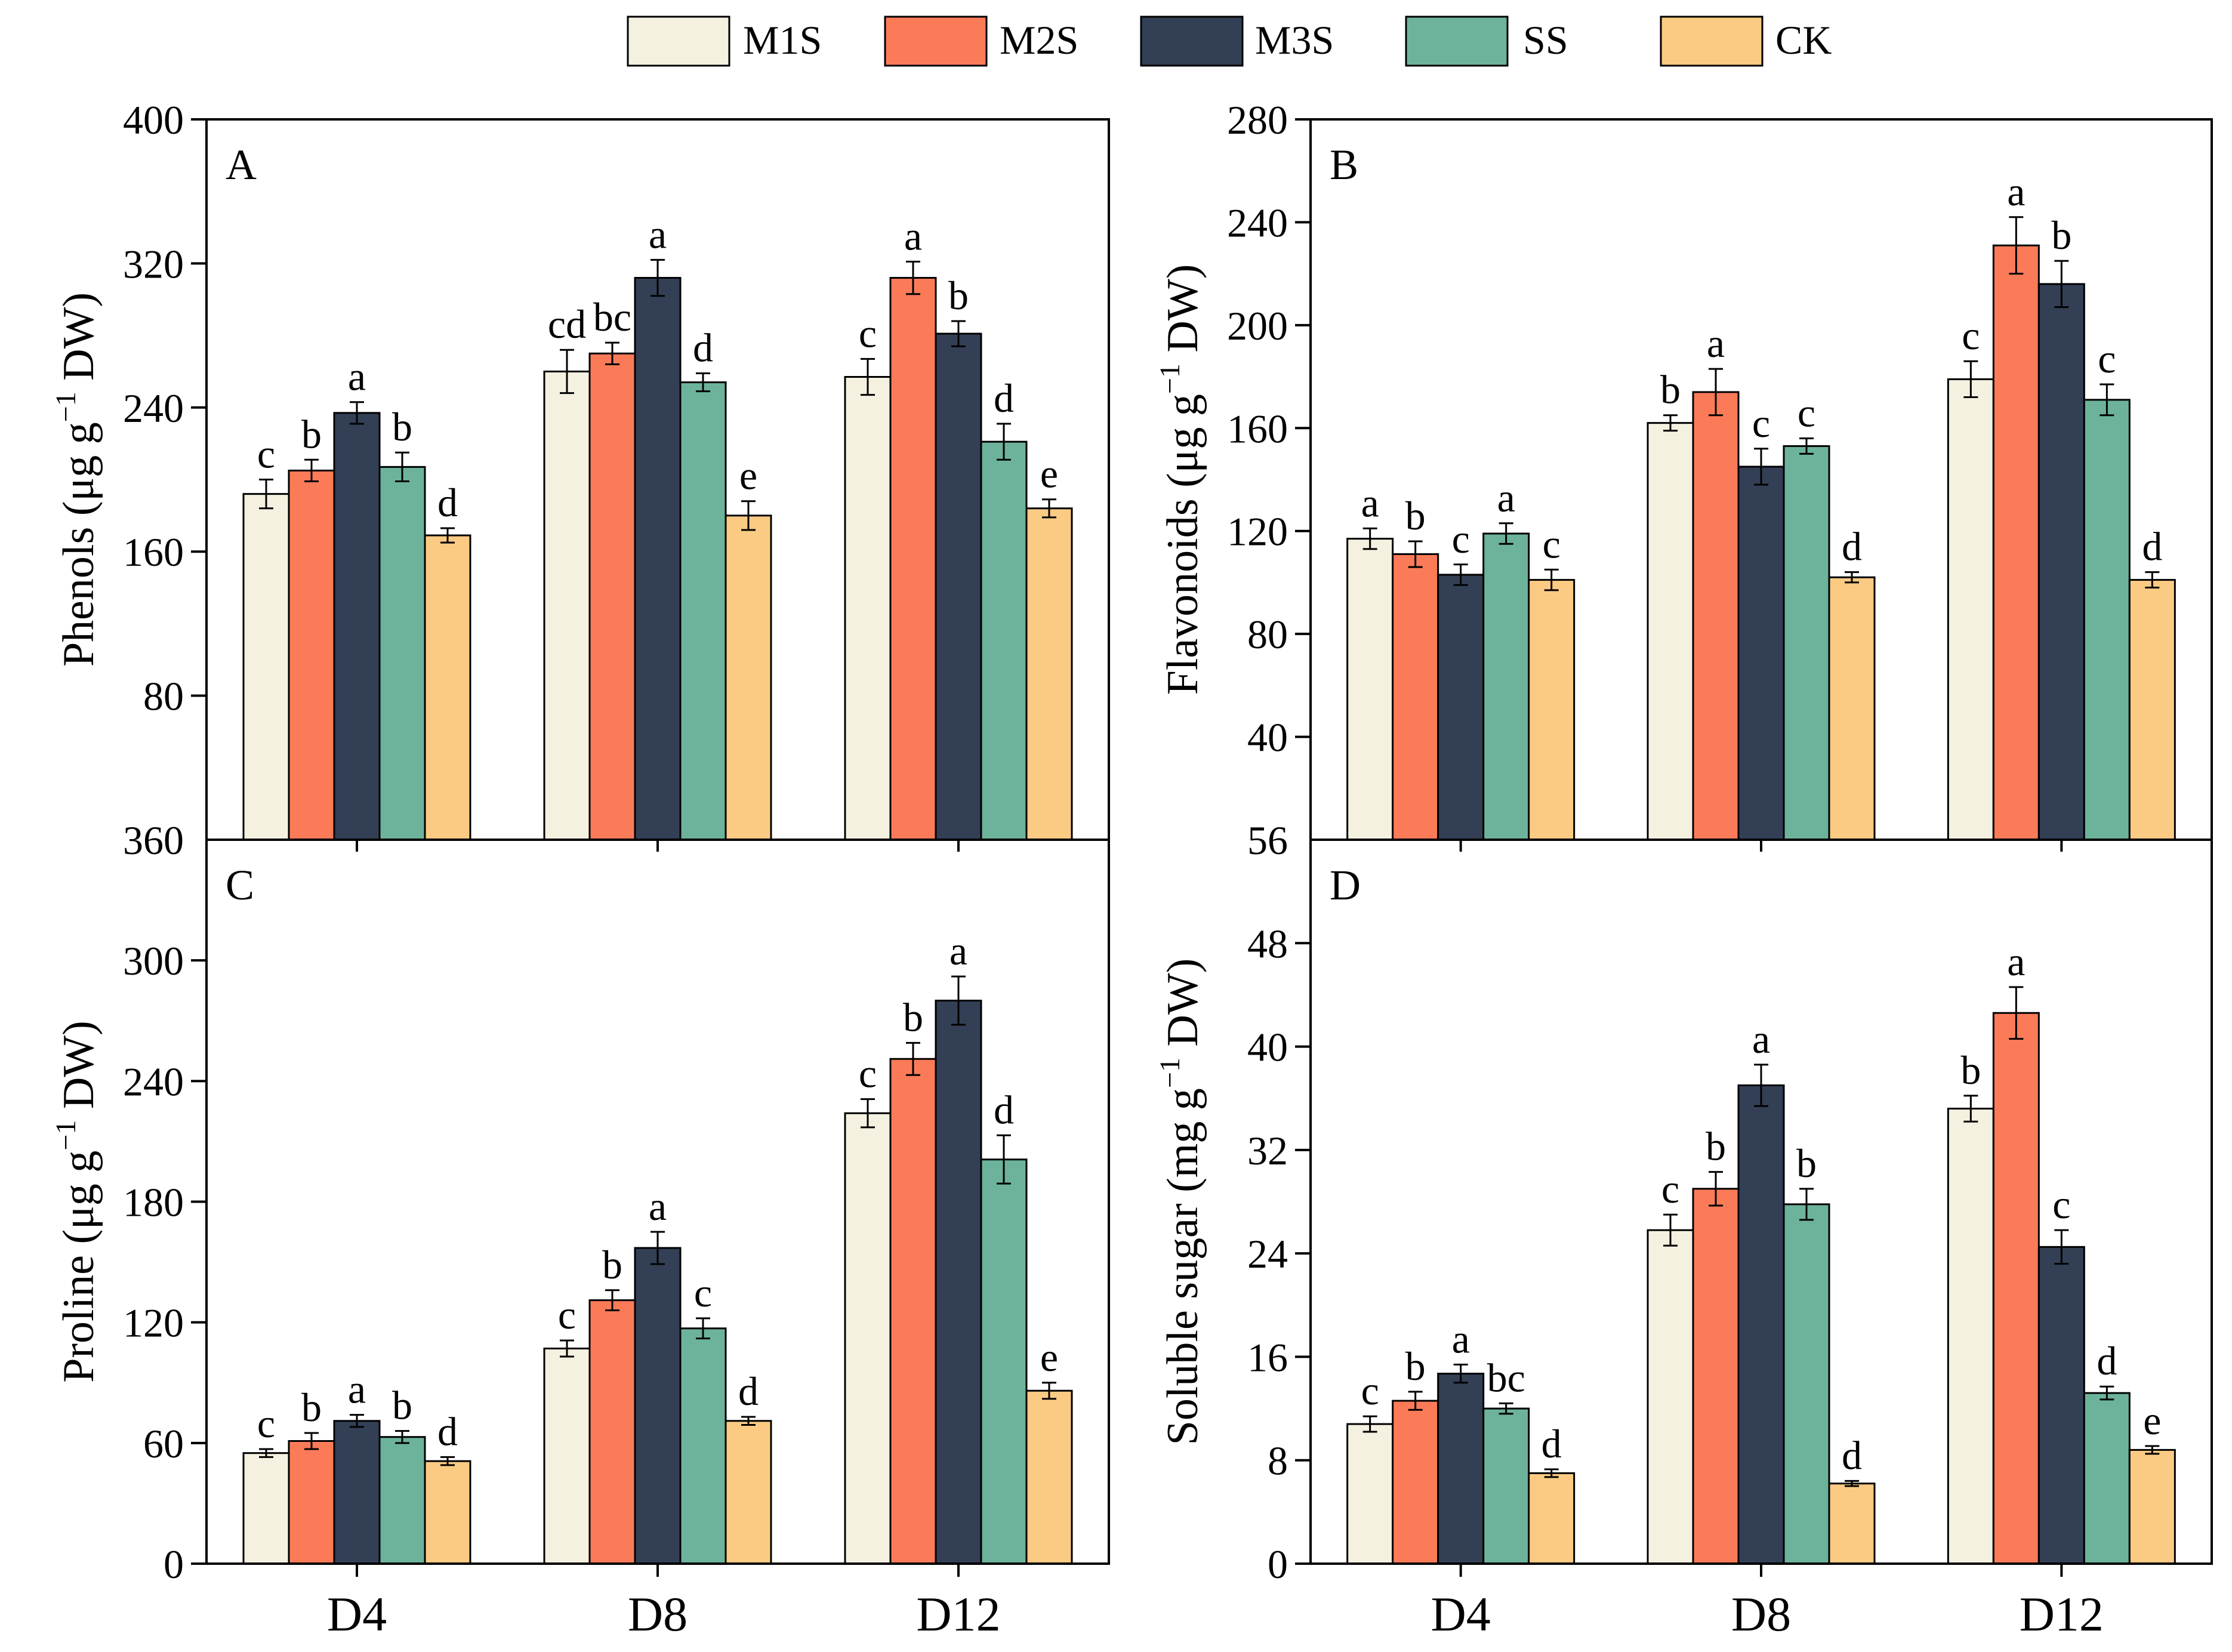 Image resolution: width=2232 pixels, height=1652 pixels. What do you see at coordinates (163, 1443) in the screenshot?
I see `y-tick-label: 60` at bounding box center [163, 1443].